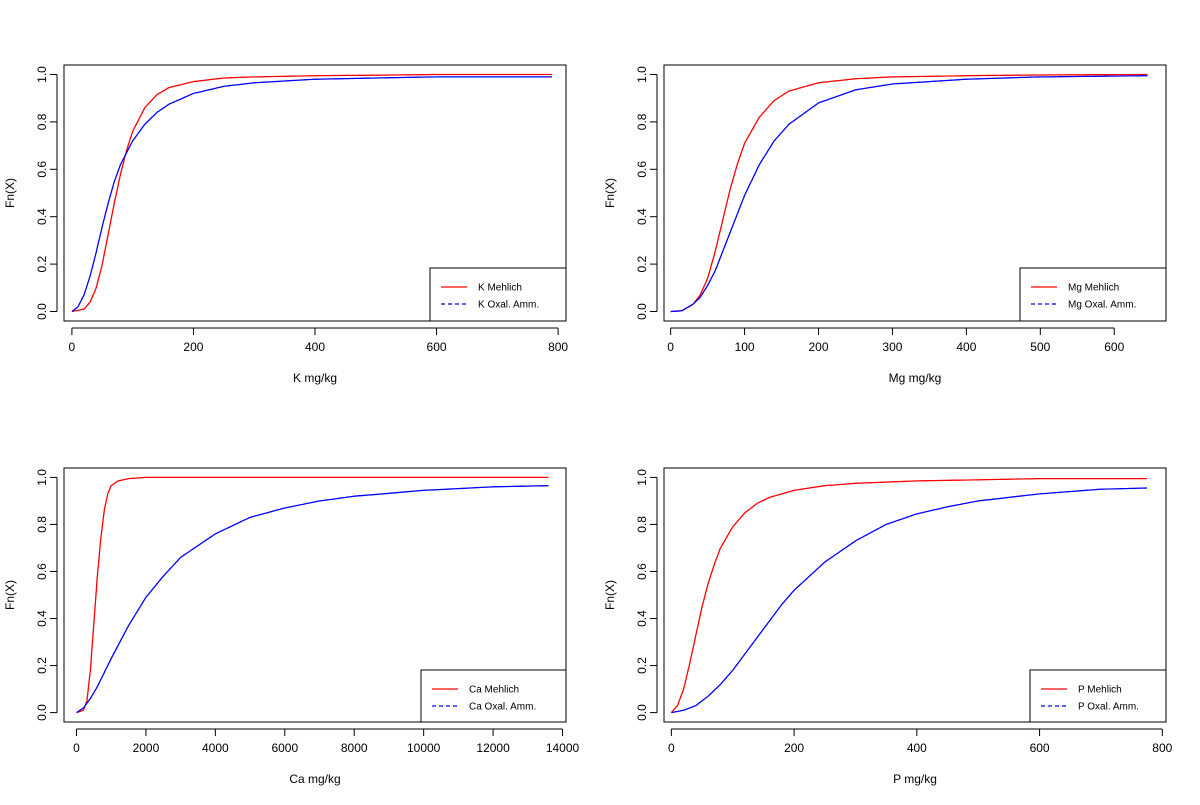  Describe the element at coordinates (311, 194) in the screenshot. I see `series-line-k-oxal-amm-` at that location.